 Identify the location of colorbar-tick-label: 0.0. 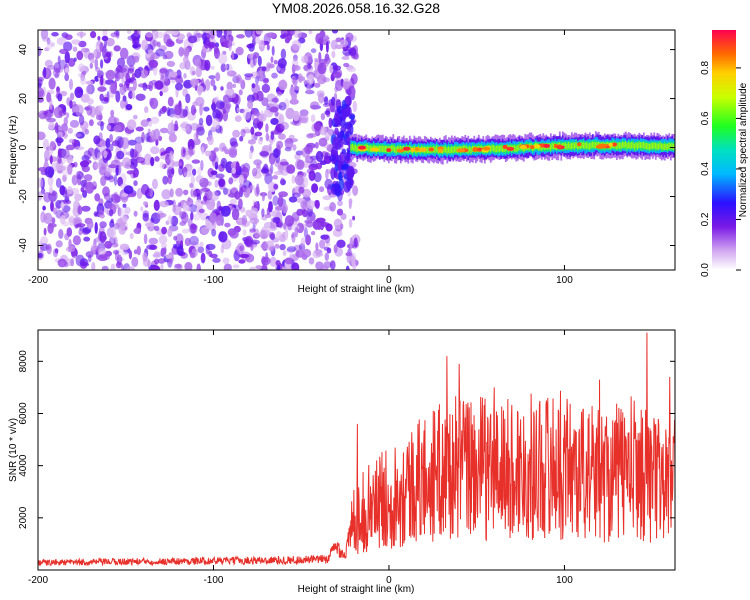
(705, 270).